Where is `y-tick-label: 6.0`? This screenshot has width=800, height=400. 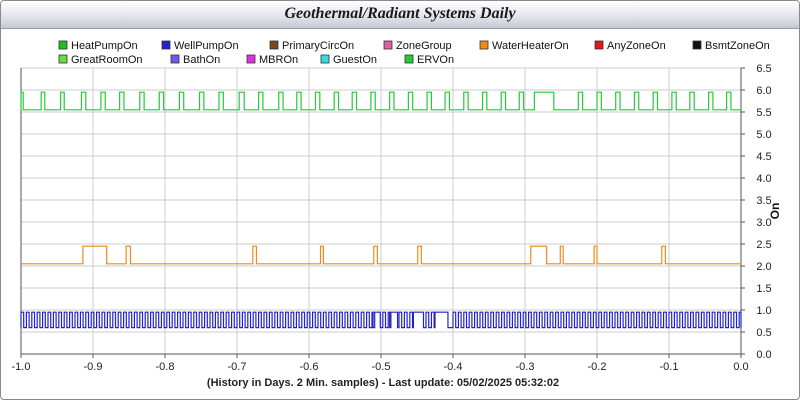
y-tick-label: 6.0 is located at coordinates (763, 91).